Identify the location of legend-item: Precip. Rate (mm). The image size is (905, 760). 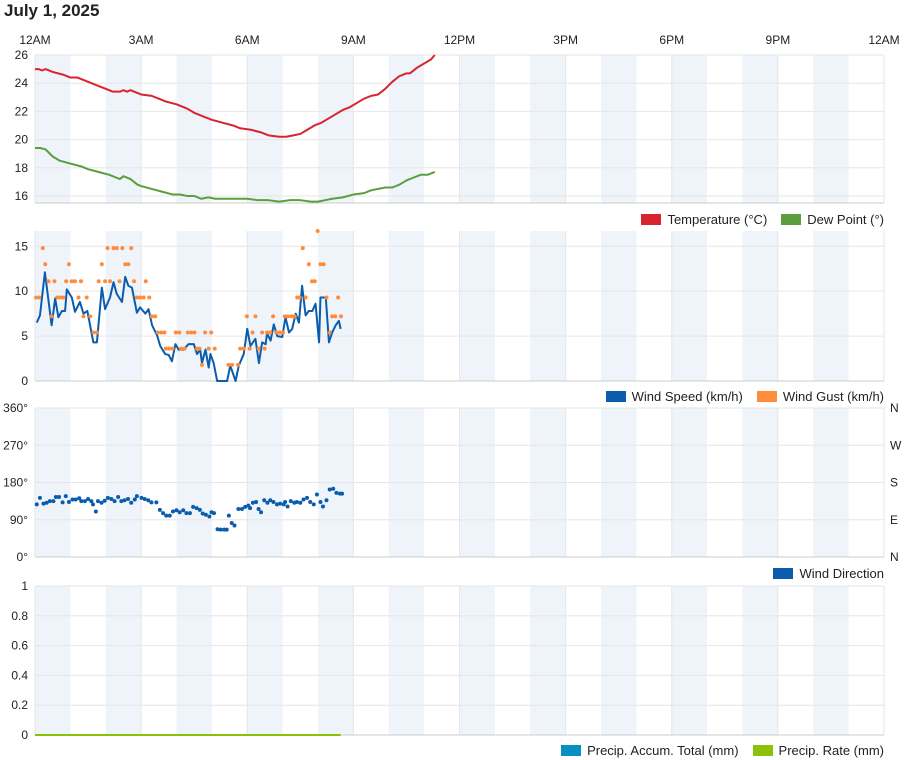
(818, 750).